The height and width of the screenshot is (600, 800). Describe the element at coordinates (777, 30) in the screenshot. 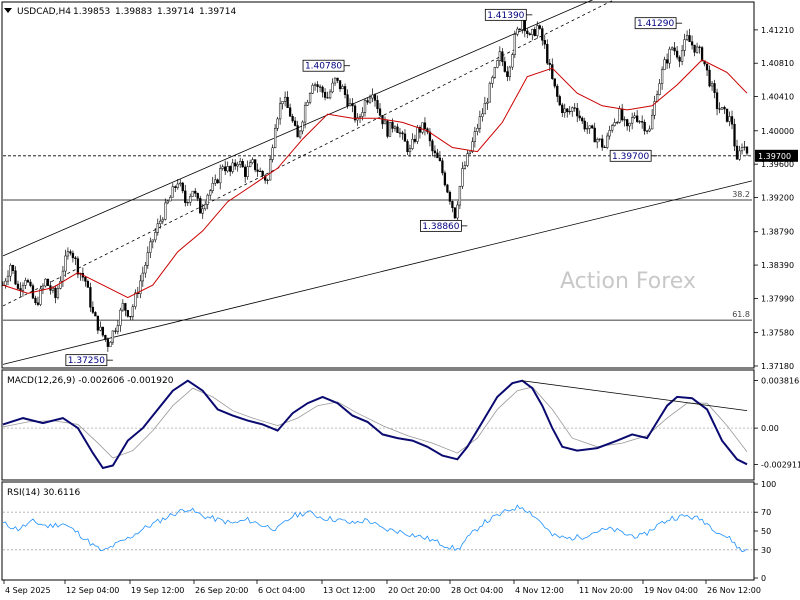

I see `y-axis-tick-label: 1.41210` at that location.